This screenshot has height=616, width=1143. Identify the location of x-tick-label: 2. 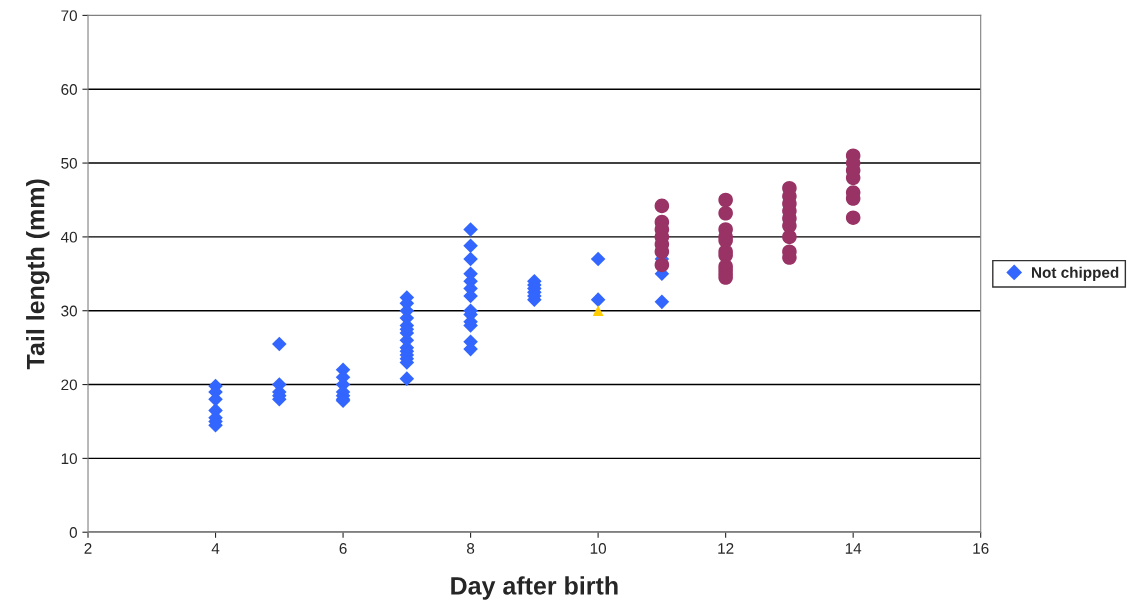
(88, 548).